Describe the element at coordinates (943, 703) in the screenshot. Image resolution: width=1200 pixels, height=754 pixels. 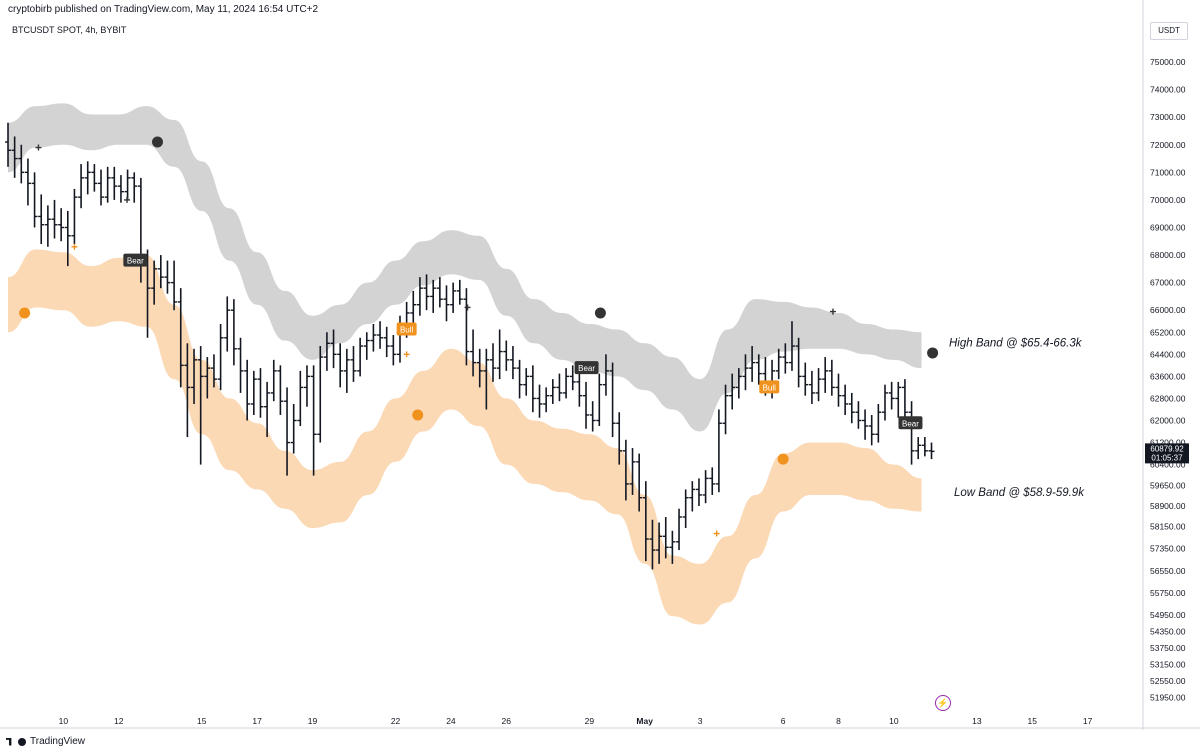
I see `lightning-icon: ⚡` at that location.